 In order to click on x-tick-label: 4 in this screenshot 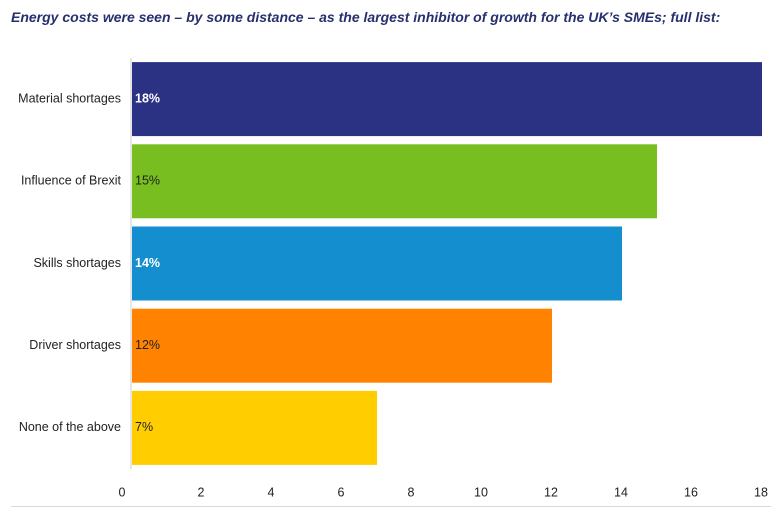, I will do `click(271, 492)`.